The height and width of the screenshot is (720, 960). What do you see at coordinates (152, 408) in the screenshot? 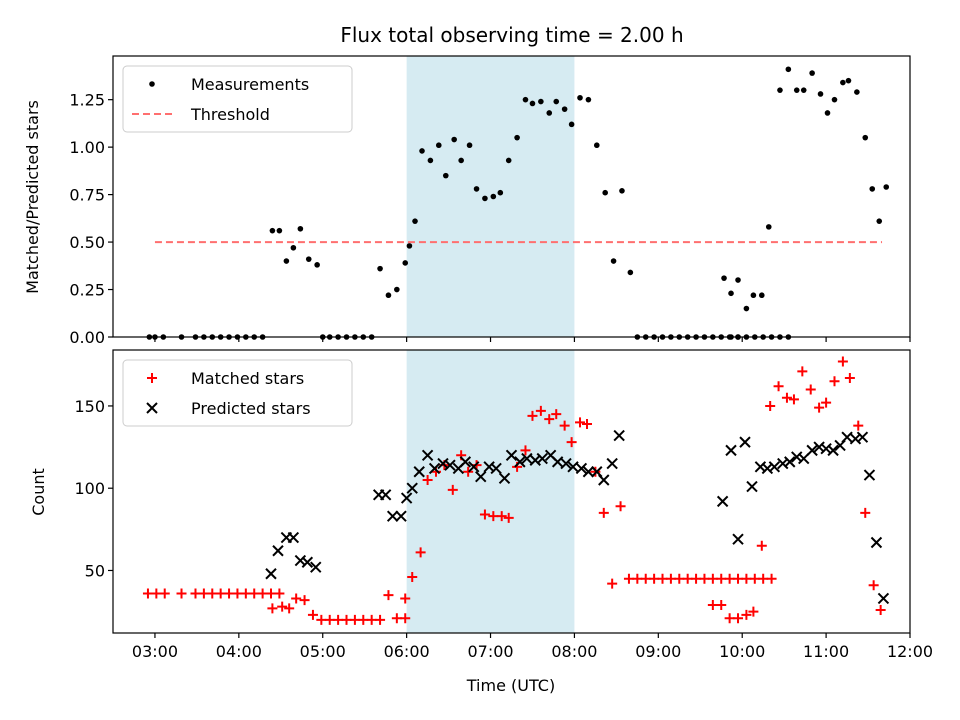
I see `legend-predicted-swatch` at bounding box center [152, 408].